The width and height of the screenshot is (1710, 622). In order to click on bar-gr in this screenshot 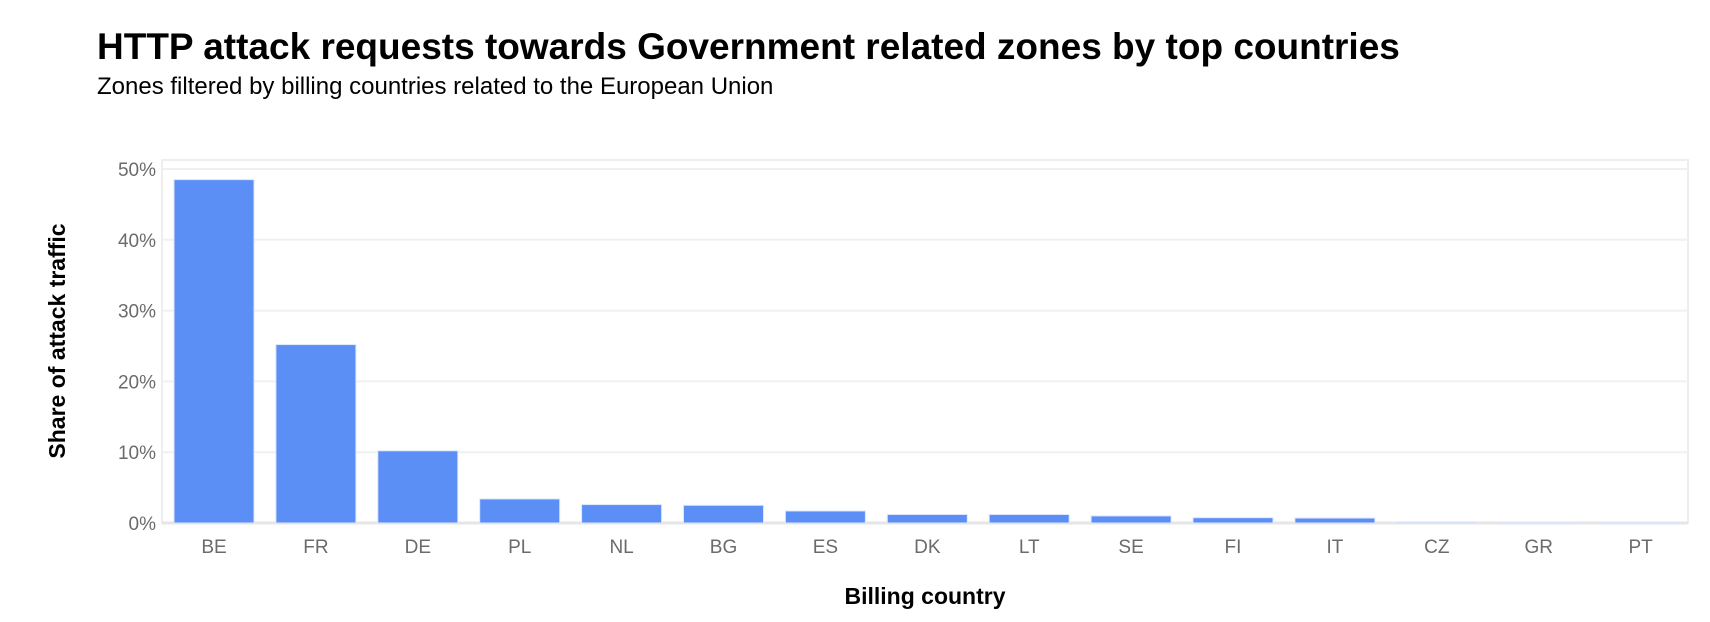, I will do `click(1539, 523)`.